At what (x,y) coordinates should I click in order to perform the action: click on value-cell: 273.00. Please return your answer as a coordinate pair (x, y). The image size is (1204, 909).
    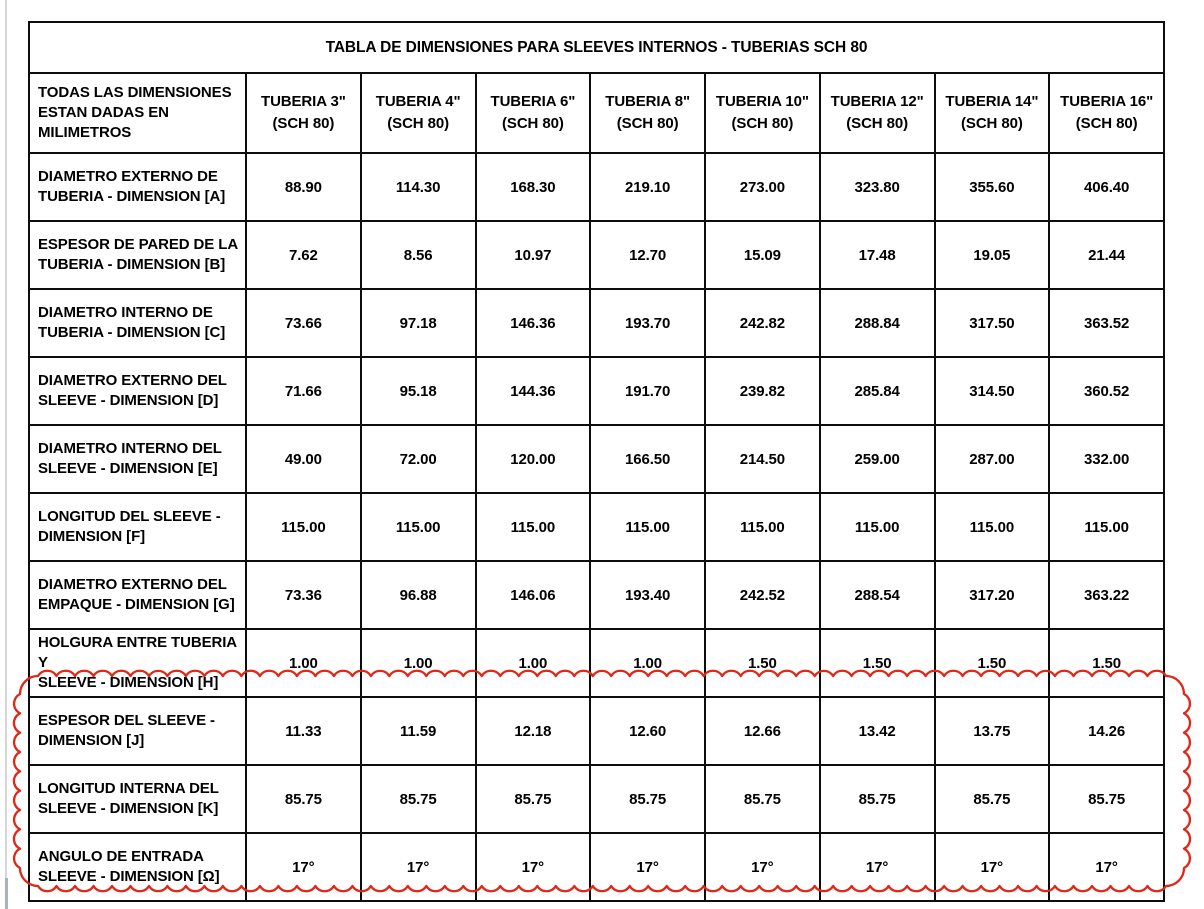
    Looking at the image, I should click on (762, 187).